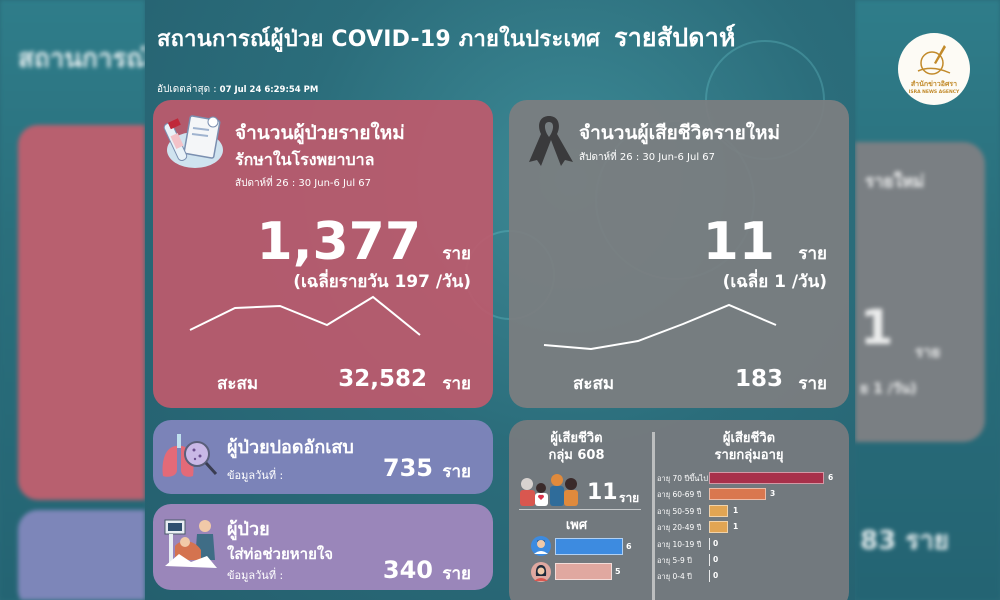  What do you see at coordinates (541, 546) in the screenshot?
I see `male-avatar-icon` at bounding box center [541, 546].